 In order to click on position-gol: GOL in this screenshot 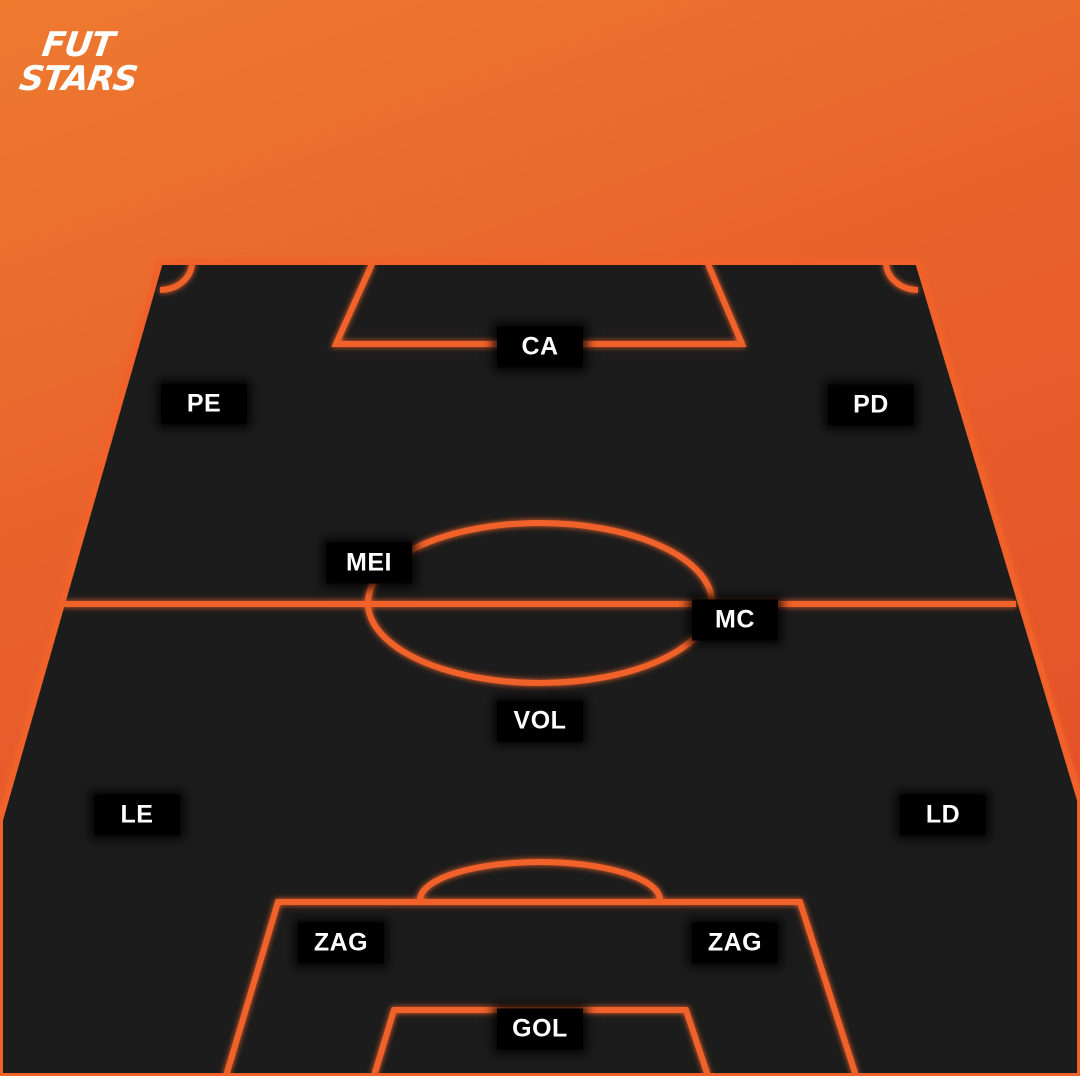, I will do `click(540, 1029)`.